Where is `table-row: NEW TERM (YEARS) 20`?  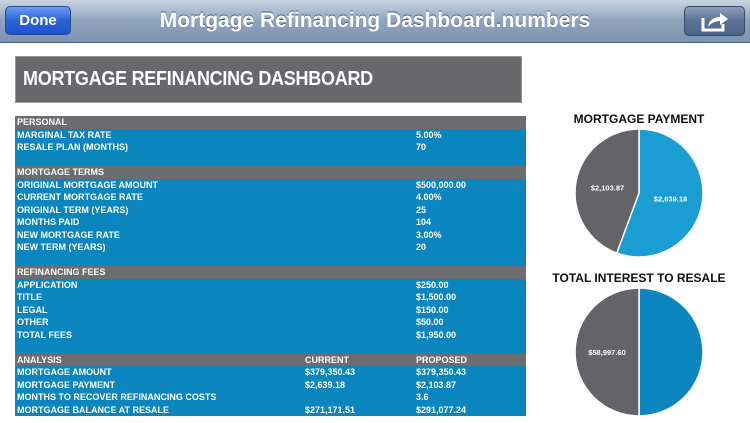
table-row: NEW TERM (YEARS) 20 is located at coordinates (270, 247).